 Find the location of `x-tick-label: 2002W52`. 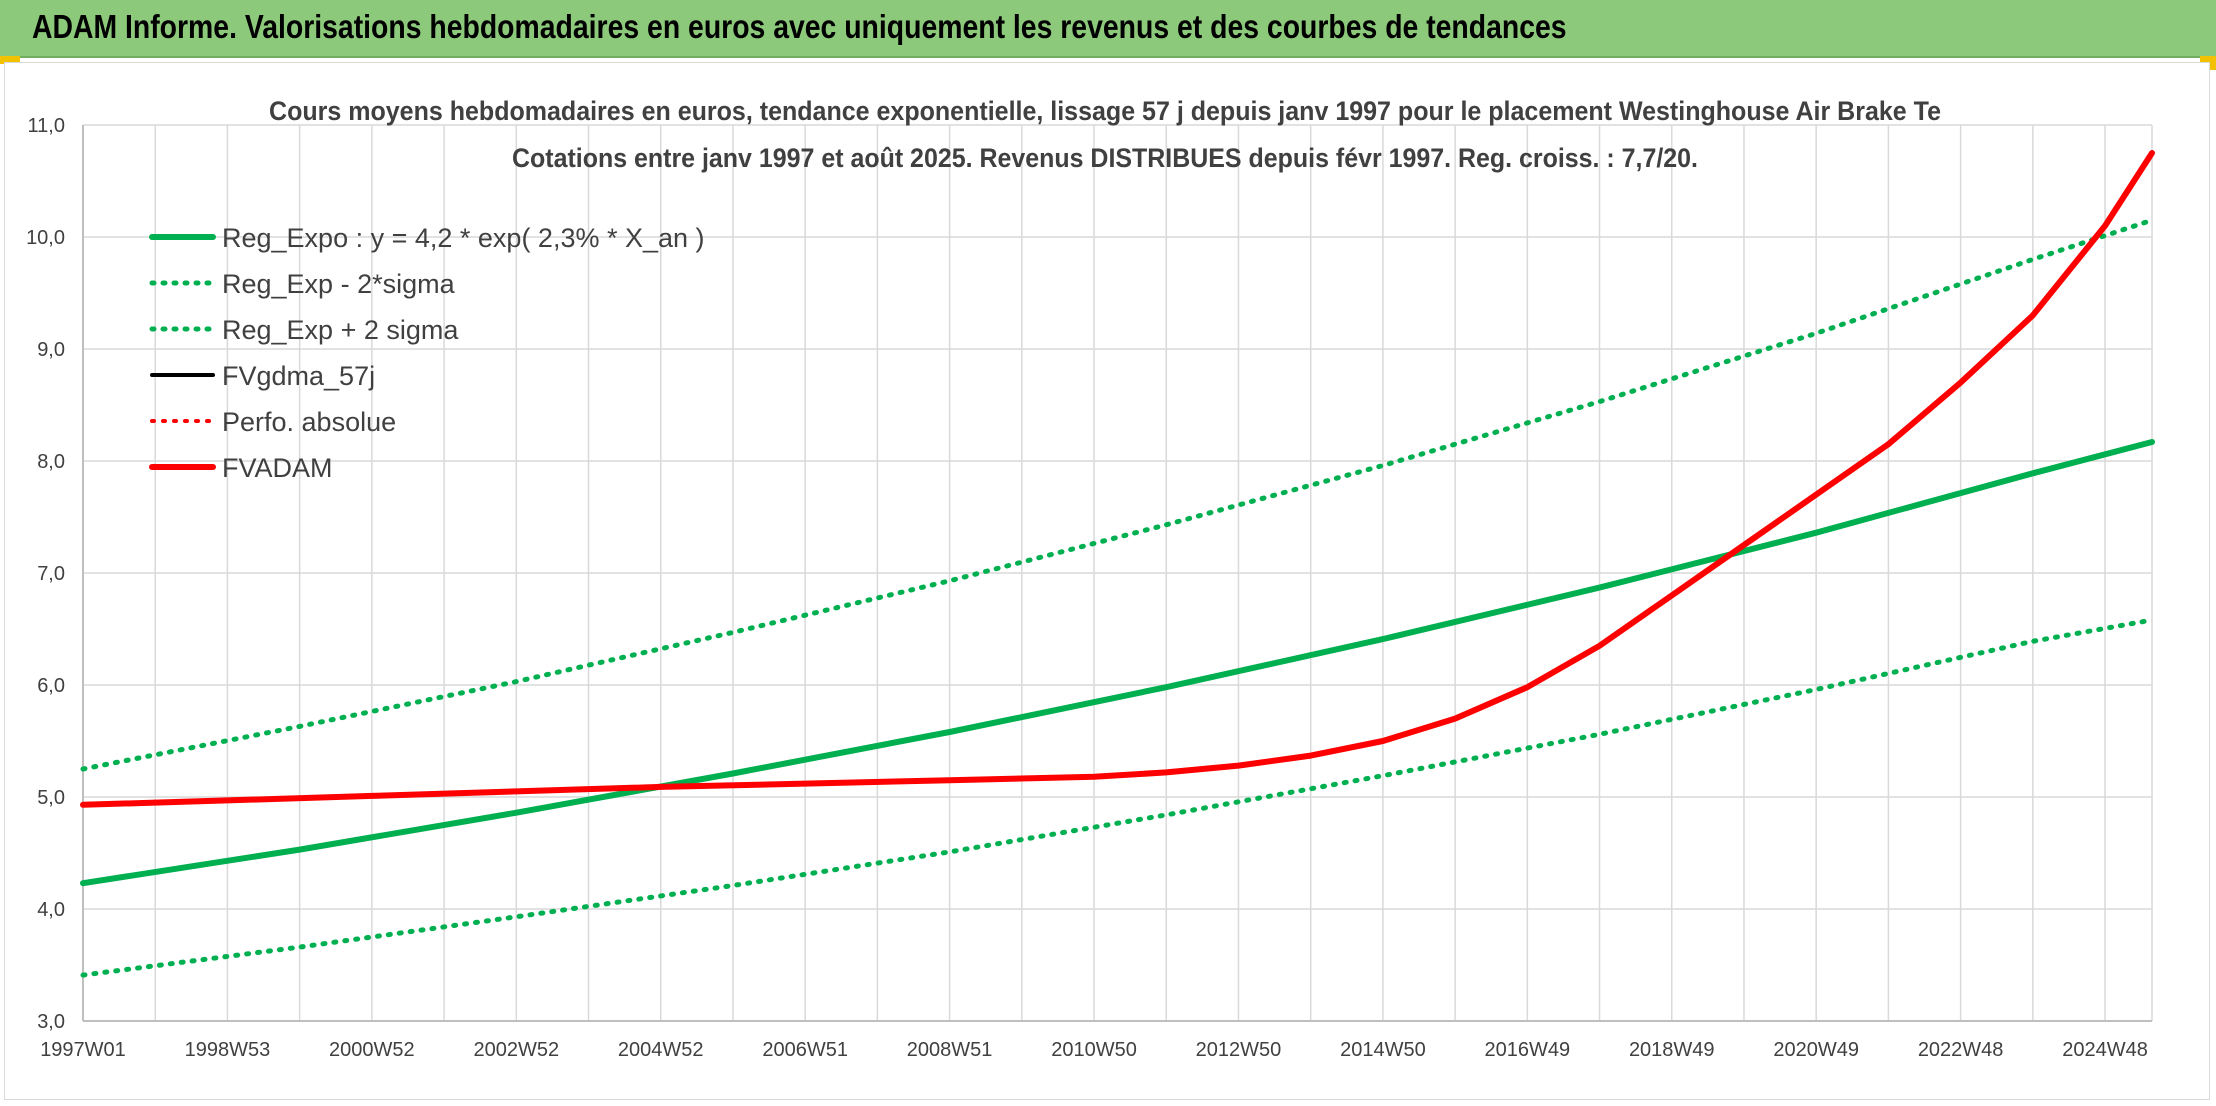

x-tick-label: 2002W52 is located at coordinates (516, 1050).